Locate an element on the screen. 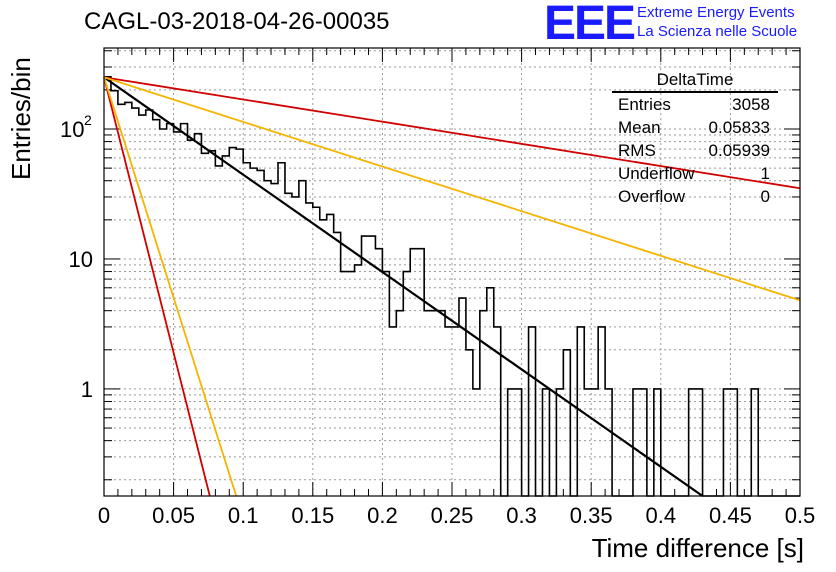 The height and width of the screenshot is (572, 836). stats-value: 3058 is located at coordinates (751, 104).